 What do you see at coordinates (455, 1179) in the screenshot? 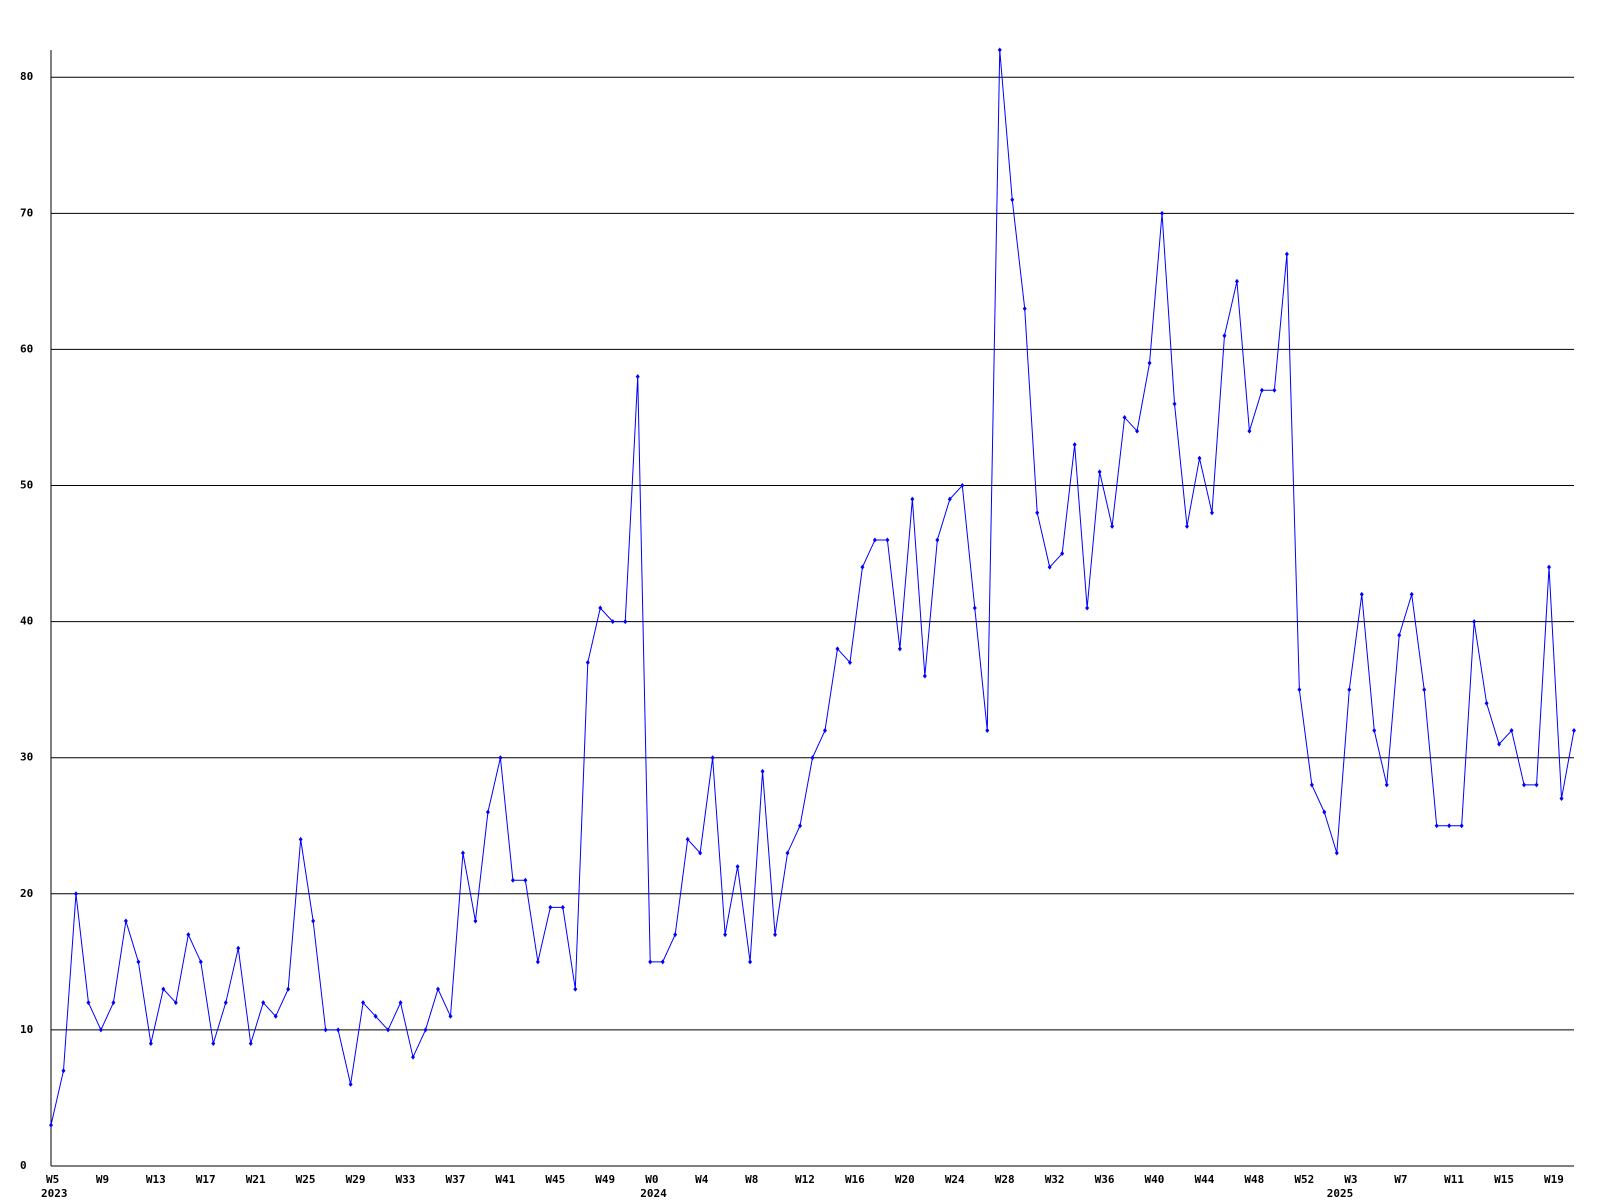
I see `x-tick-label: W37` at bounding box center [455, 1179].